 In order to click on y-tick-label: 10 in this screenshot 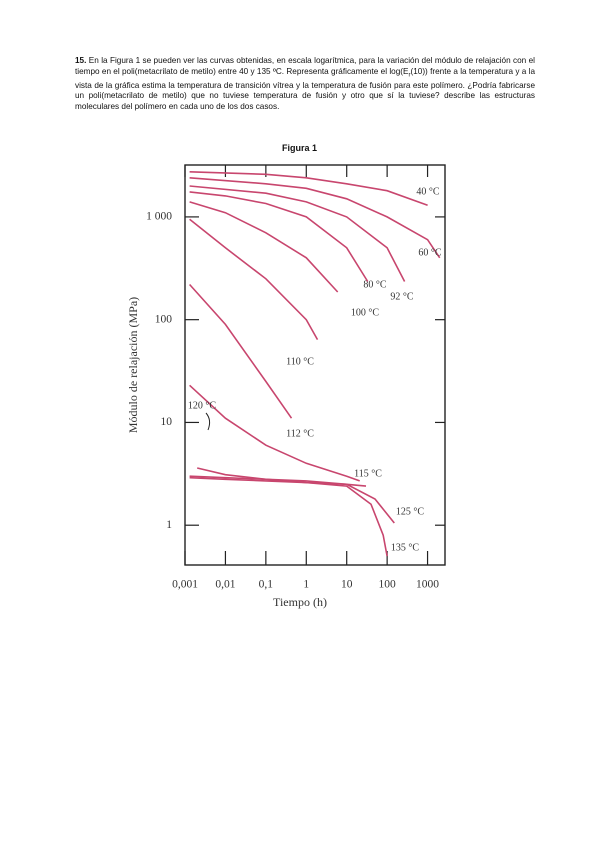, I will do `click(167, 422)`.